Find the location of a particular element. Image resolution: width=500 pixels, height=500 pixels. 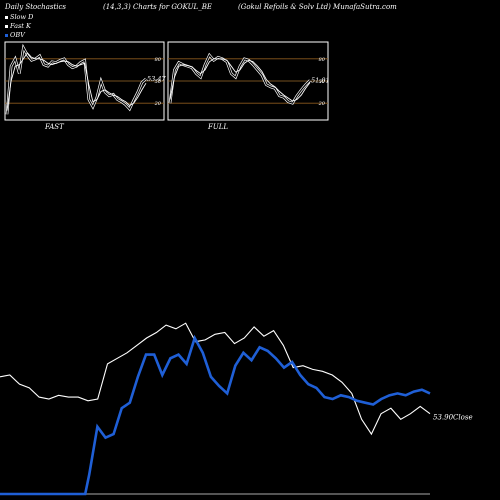

legend-obv: OBV is located at coordinates (15, 35).